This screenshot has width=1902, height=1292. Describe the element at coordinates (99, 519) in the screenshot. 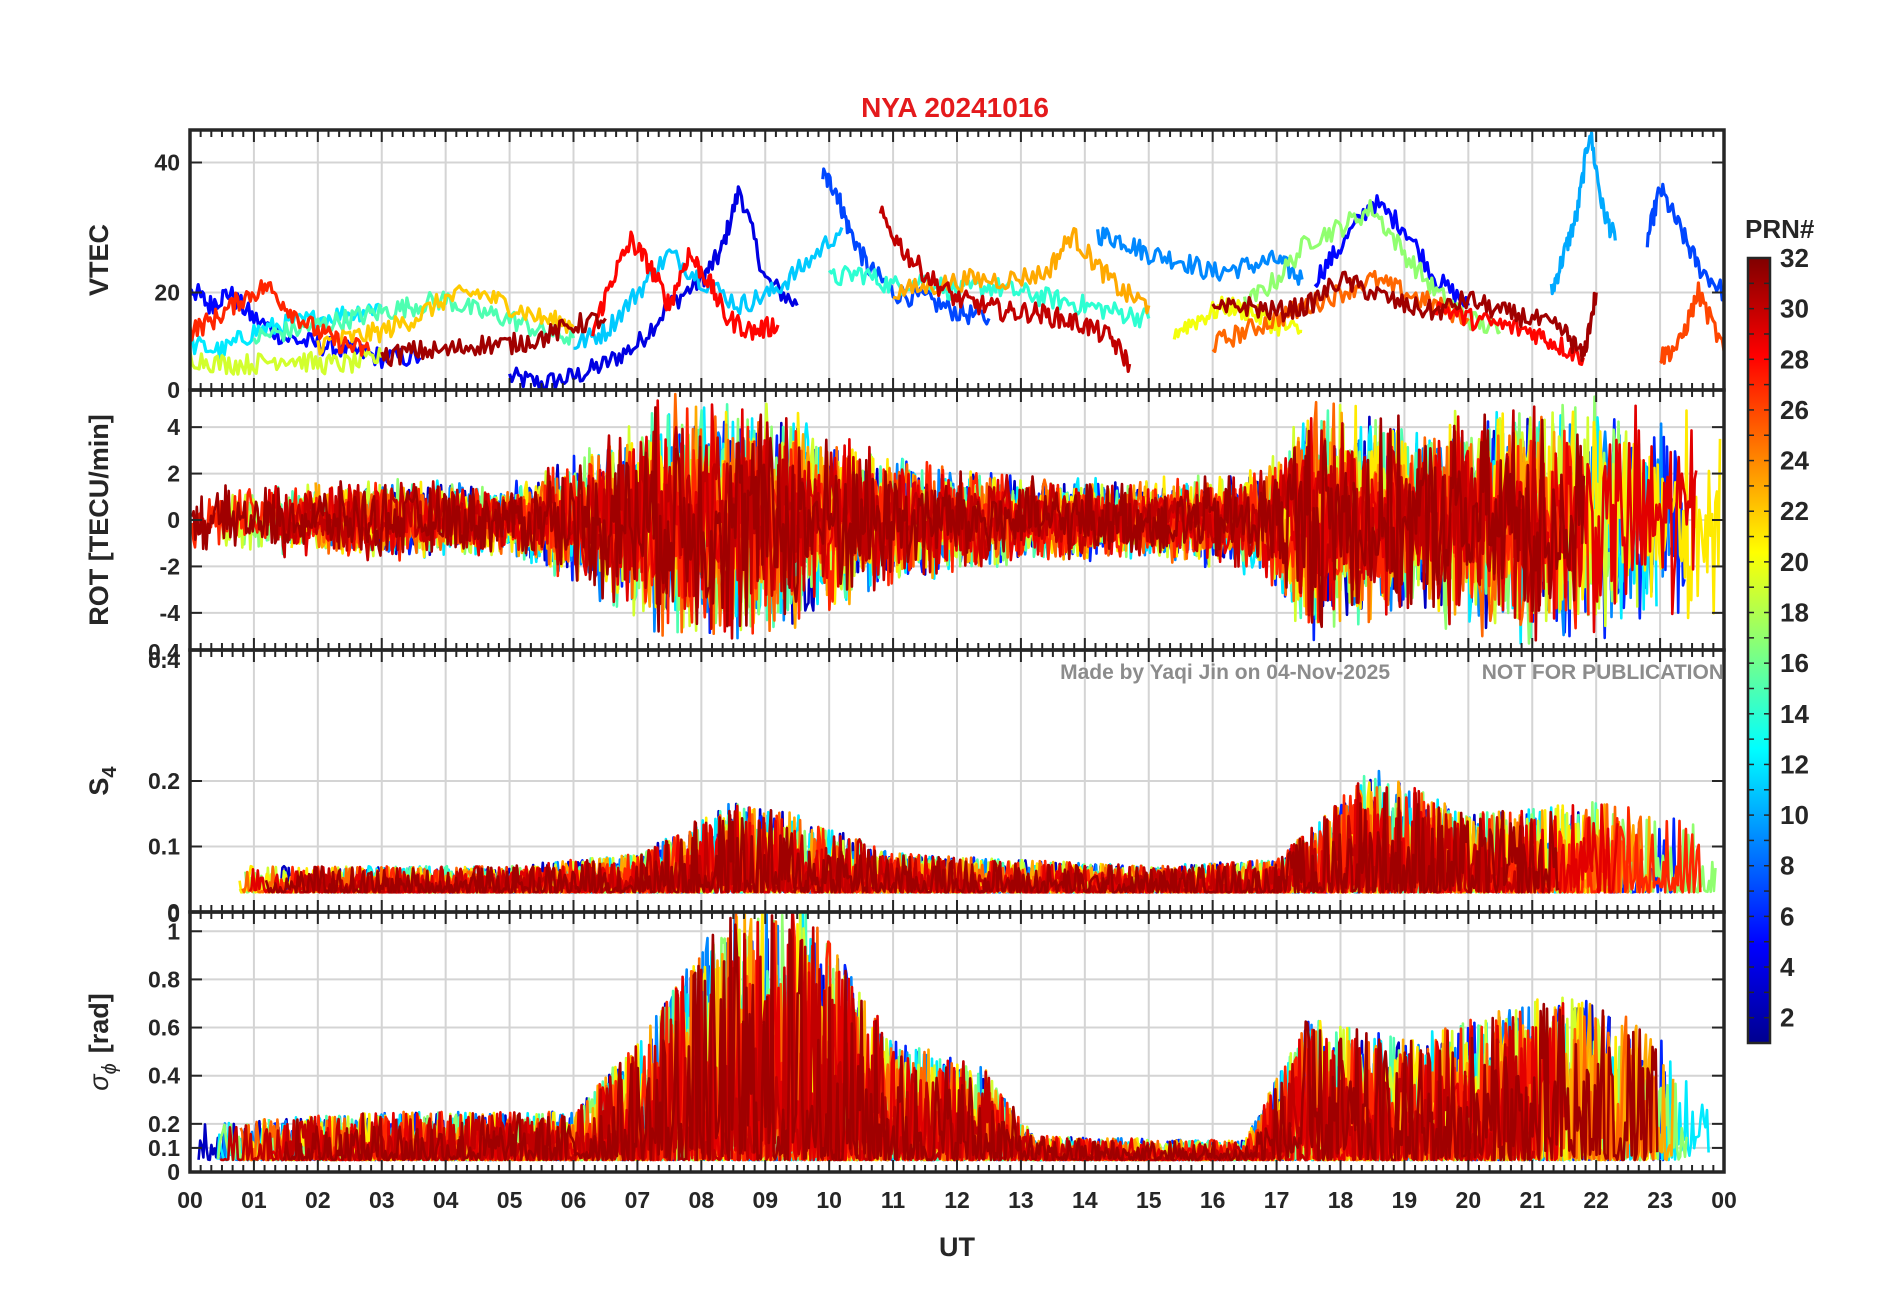

I see `rot-ylabel: ROT [TECU/min]` at that location.